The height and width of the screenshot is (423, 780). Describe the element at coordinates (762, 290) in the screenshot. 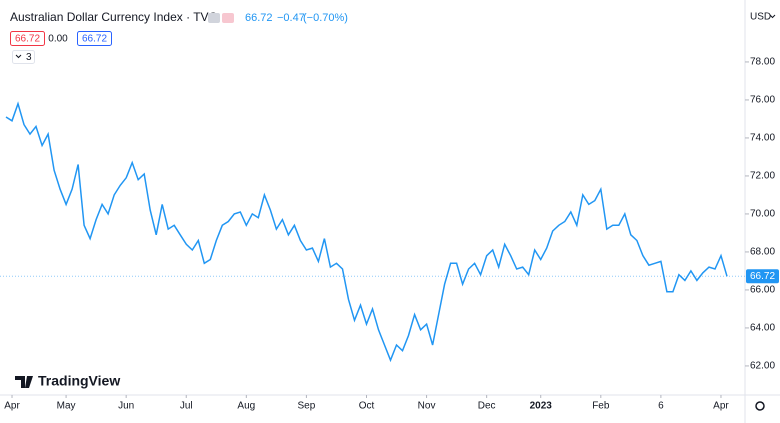

I see `y-tick-label: 66.00` at that location.